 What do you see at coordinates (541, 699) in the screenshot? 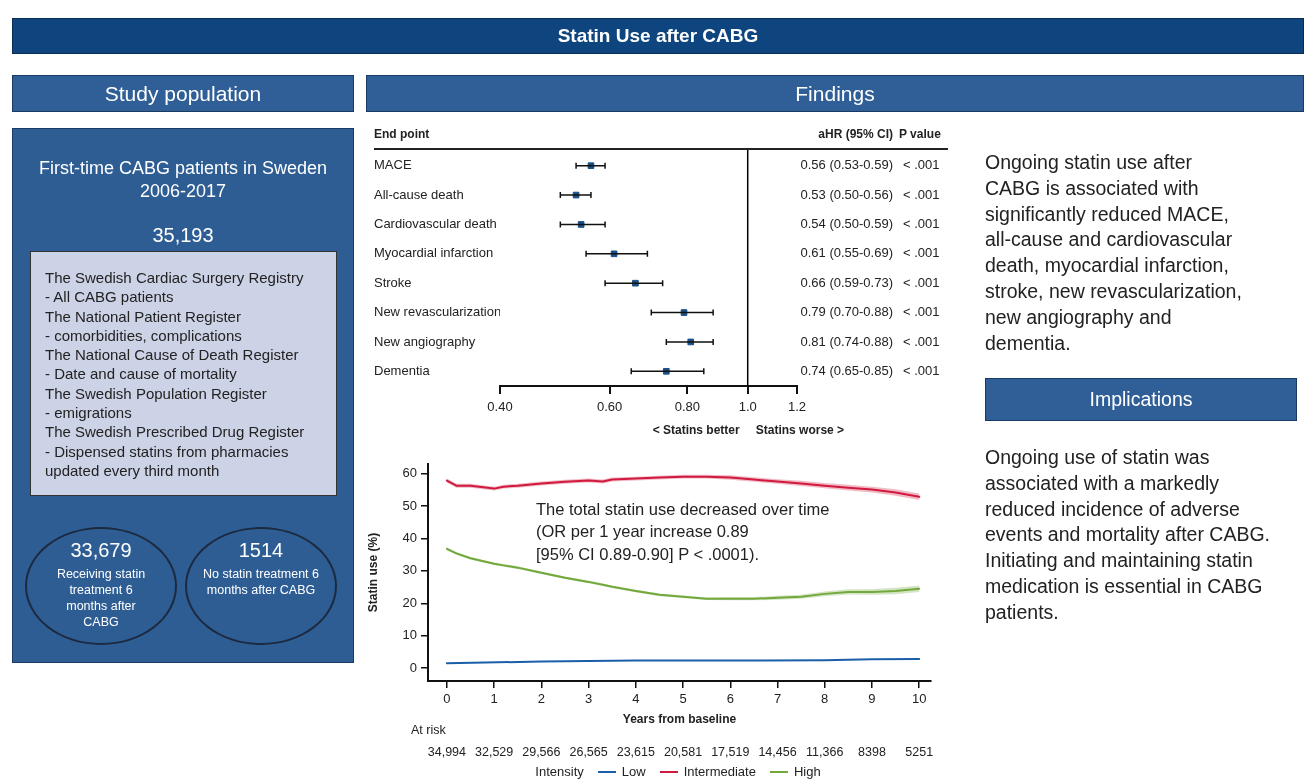
I see `x-tick-label: 2` at bounding box center [541, 699].